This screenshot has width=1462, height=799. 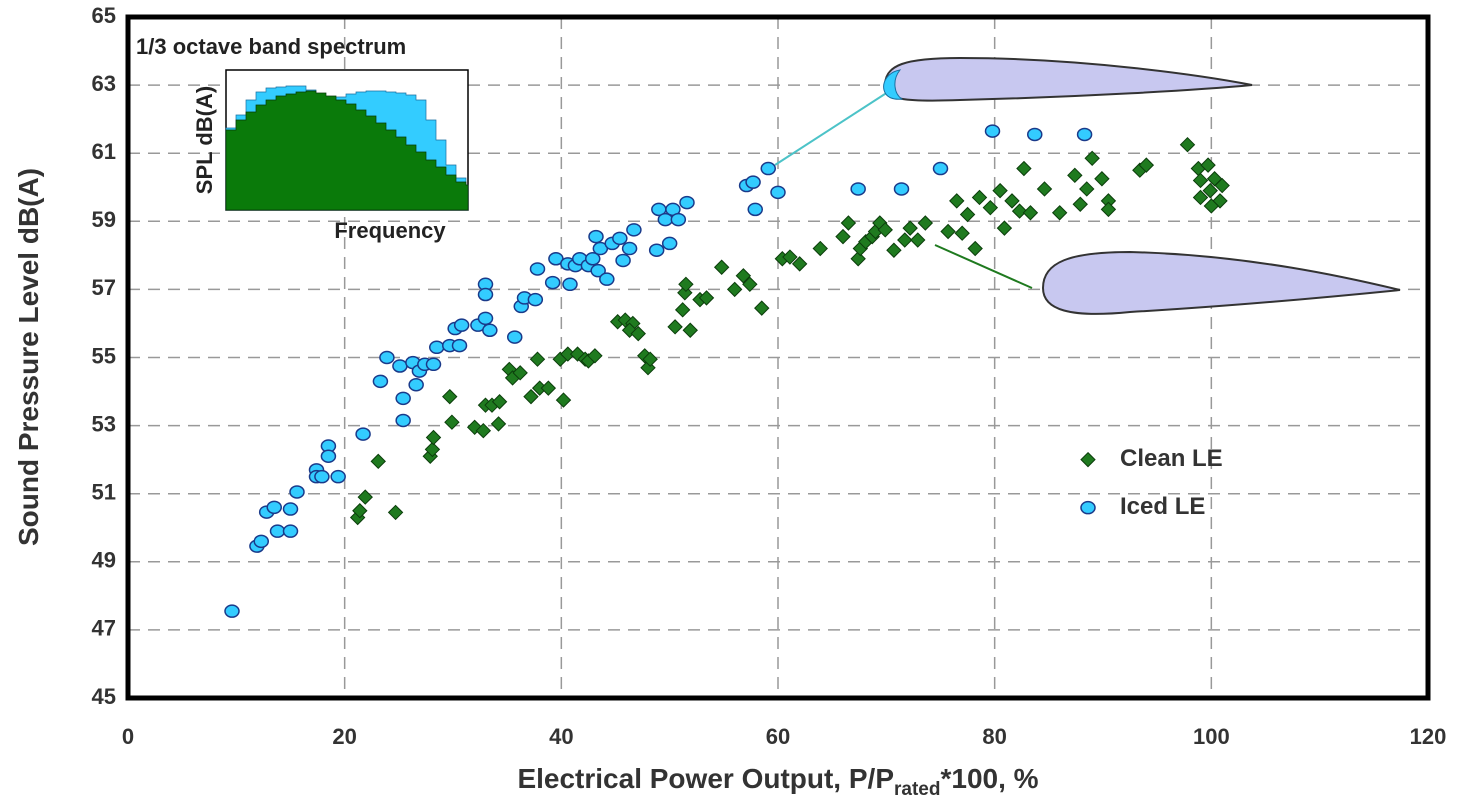 I want to click on x-tick-label: 80, so click(x=994, y=736).